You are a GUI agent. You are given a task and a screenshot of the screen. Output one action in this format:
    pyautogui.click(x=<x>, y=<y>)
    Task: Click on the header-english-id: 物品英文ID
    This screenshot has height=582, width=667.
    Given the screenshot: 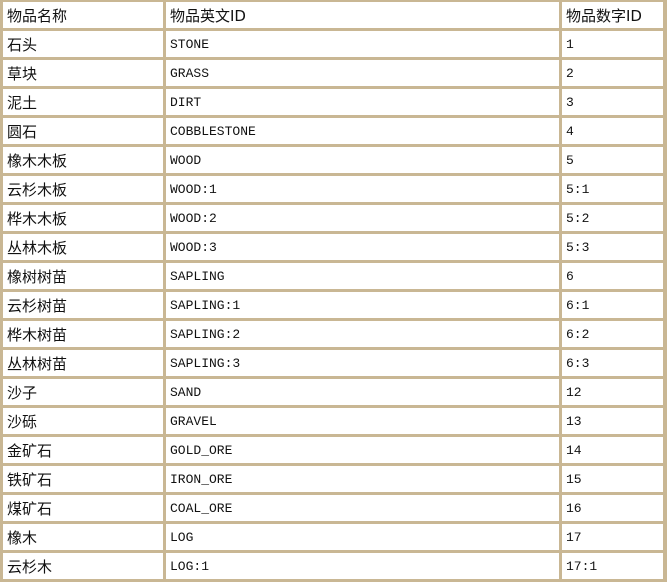 What is the action you would take?
    pyautogui.click(x=362, y=15)
    